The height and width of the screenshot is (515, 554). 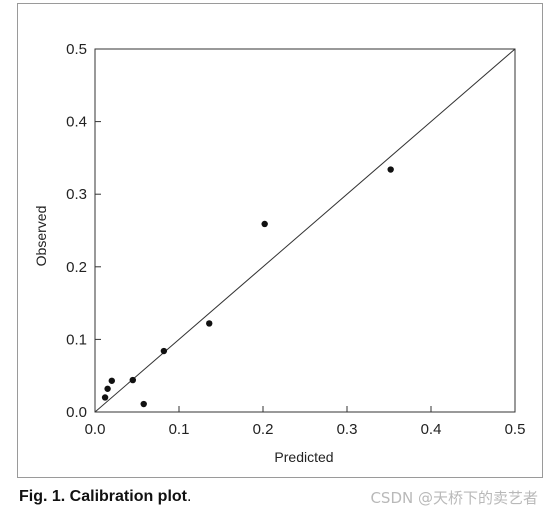 I want to click on caption-lead: Fig. 1. Calibration plot, so click(x=103, y=496).